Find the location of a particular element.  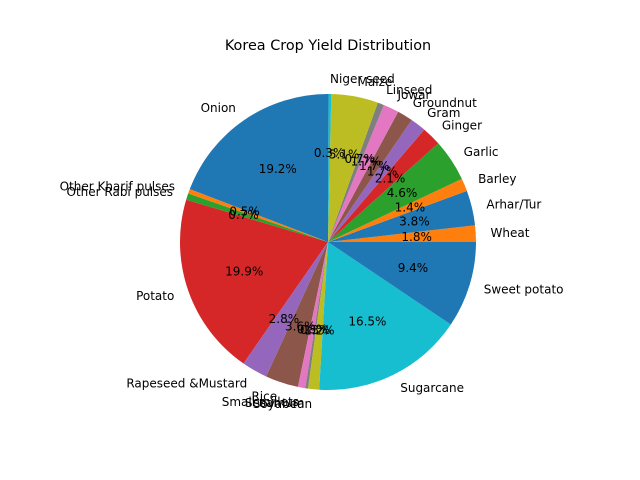

slice-label-other-kharif-pulses: Other Kharif pulses is located at coordinates (117, 186).